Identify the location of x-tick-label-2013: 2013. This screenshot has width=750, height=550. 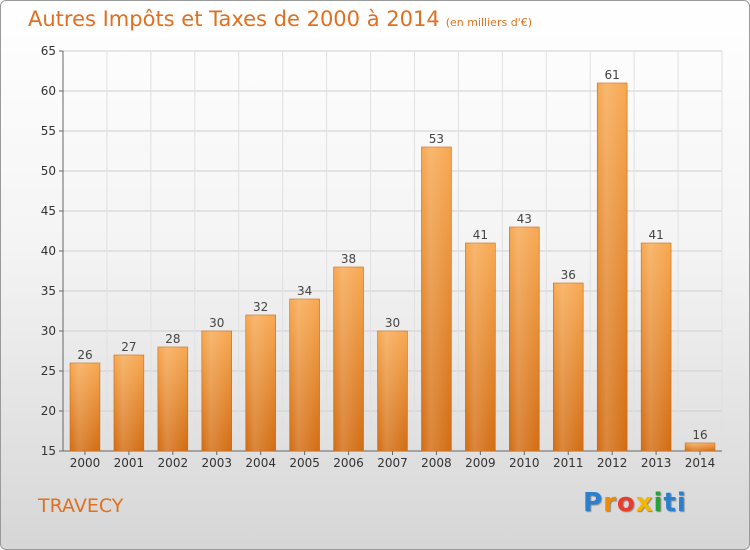
(656, 463).